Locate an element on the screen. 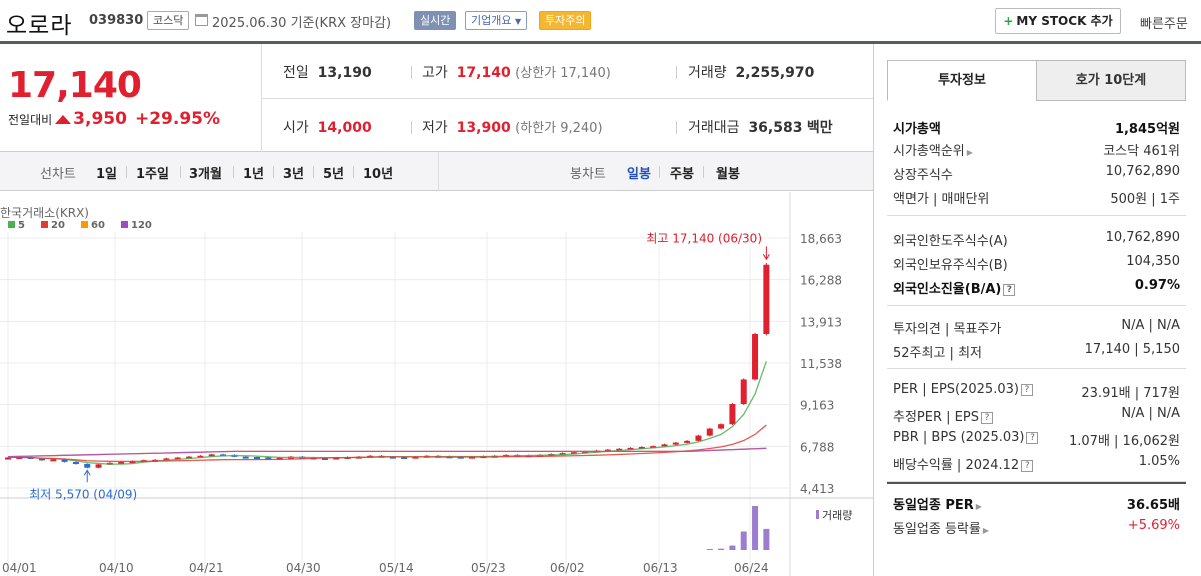  candle-chart-label: 봉차트 is located at coordinates (588, 174).